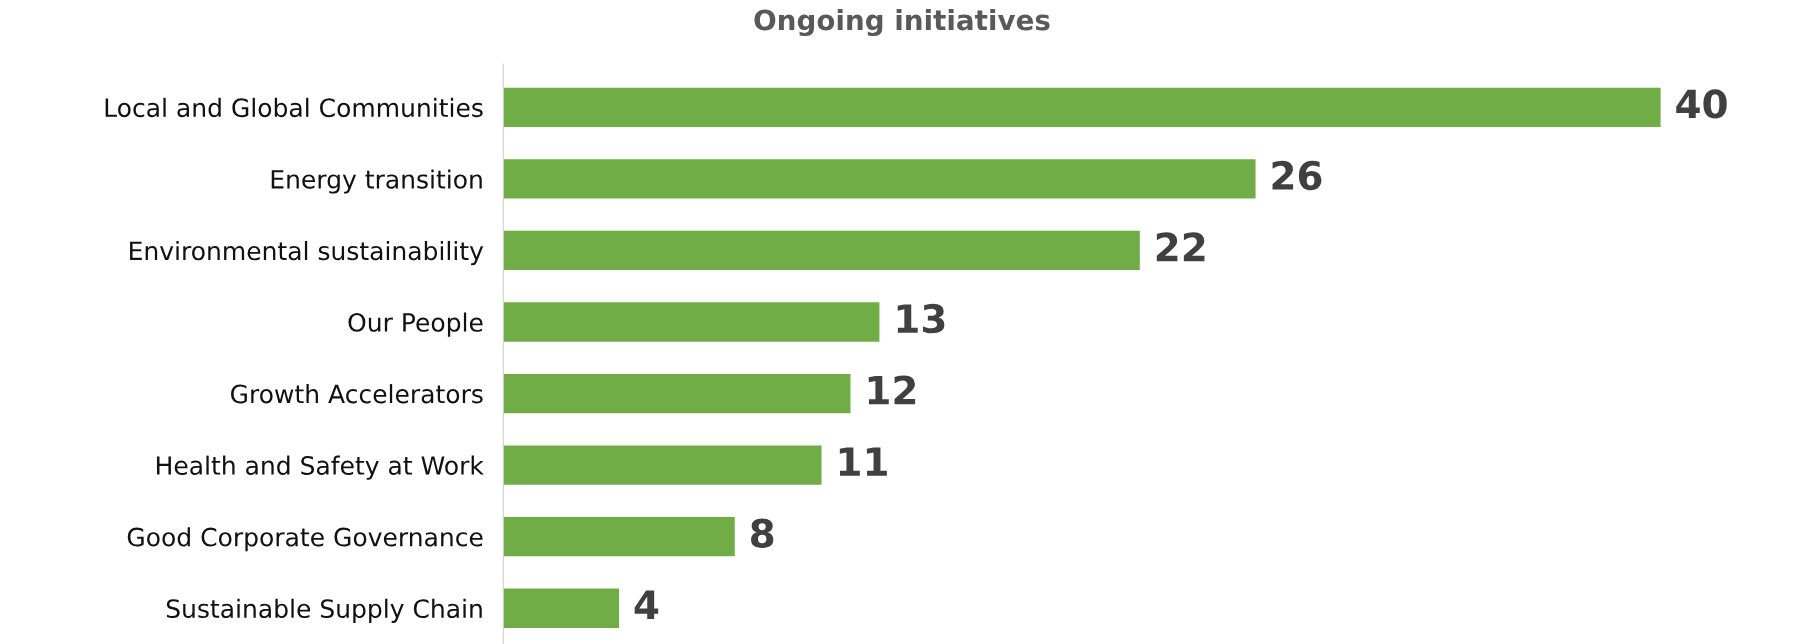  I want to click on data-label: 11, so click(863, 461).